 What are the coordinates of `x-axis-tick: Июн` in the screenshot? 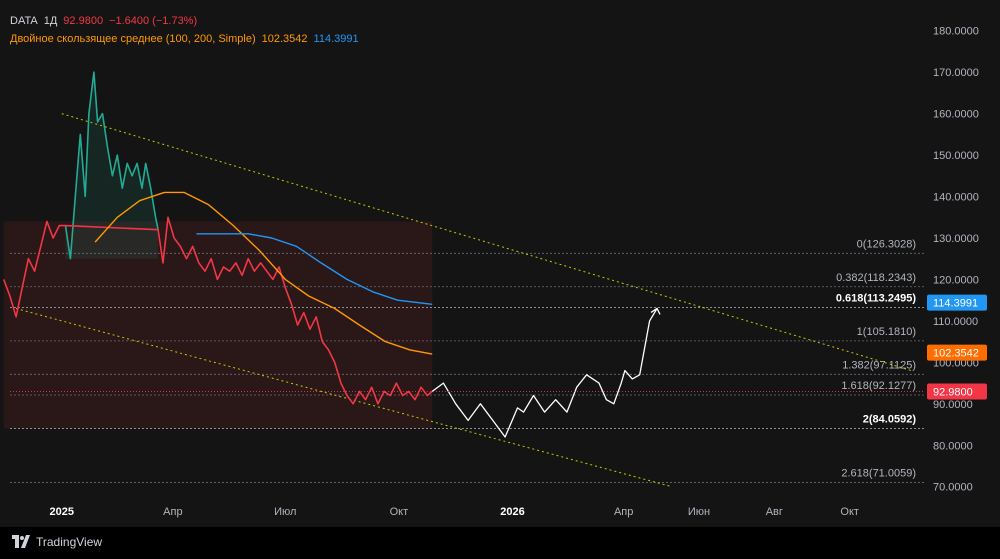 It's located at (699, 512).